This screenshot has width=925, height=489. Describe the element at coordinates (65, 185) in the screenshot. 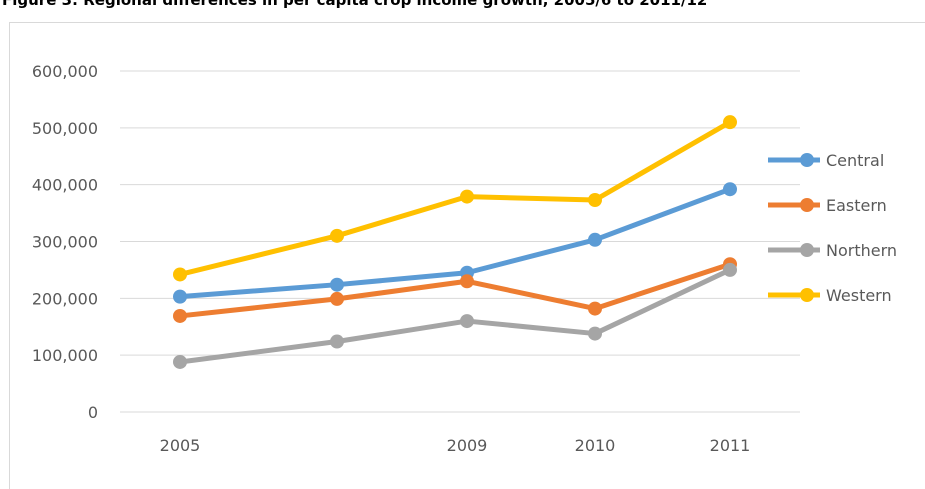

I see `y-tick-label: 400,000` at that location.